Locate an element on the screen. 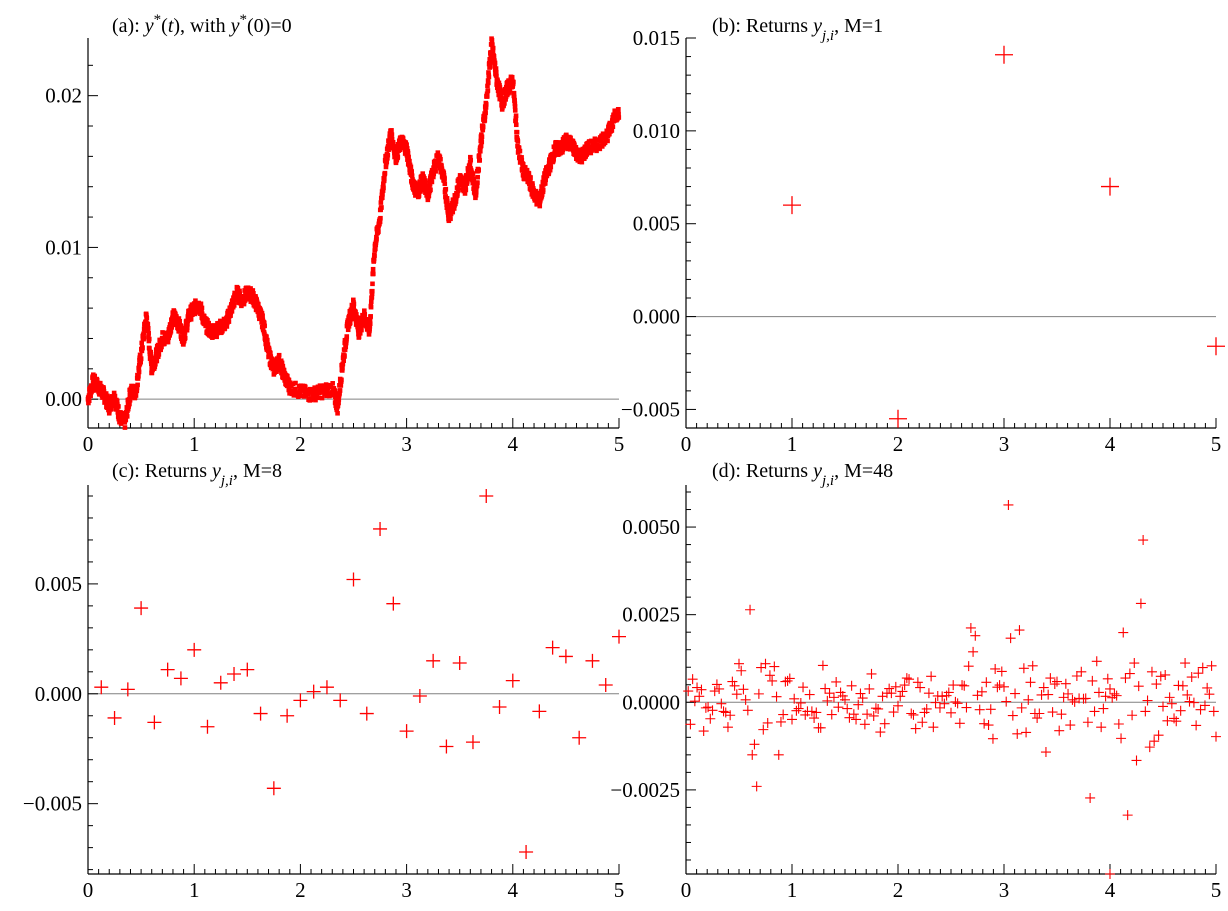 The height and width of the screenshot is (911, 1228). y-tick-label: 0.000 is located at coordinates (656, 317).